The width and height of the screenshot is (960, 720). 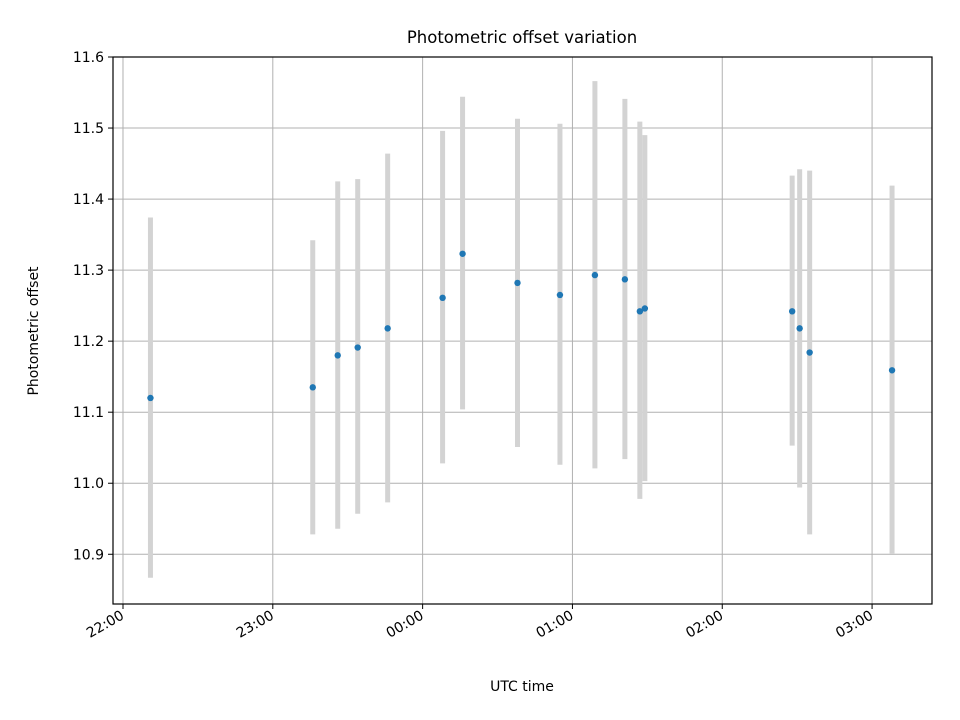 I want to click on chart-title: Photometric offset variation, so click(x=522, y=37).